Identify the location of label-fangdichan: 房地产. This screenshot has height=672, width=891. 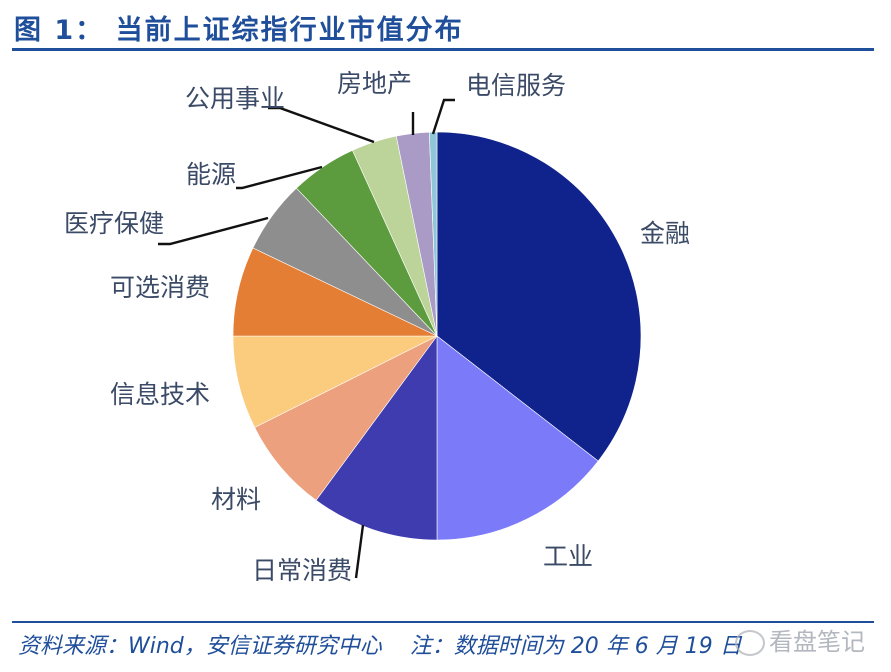
(374, 83).